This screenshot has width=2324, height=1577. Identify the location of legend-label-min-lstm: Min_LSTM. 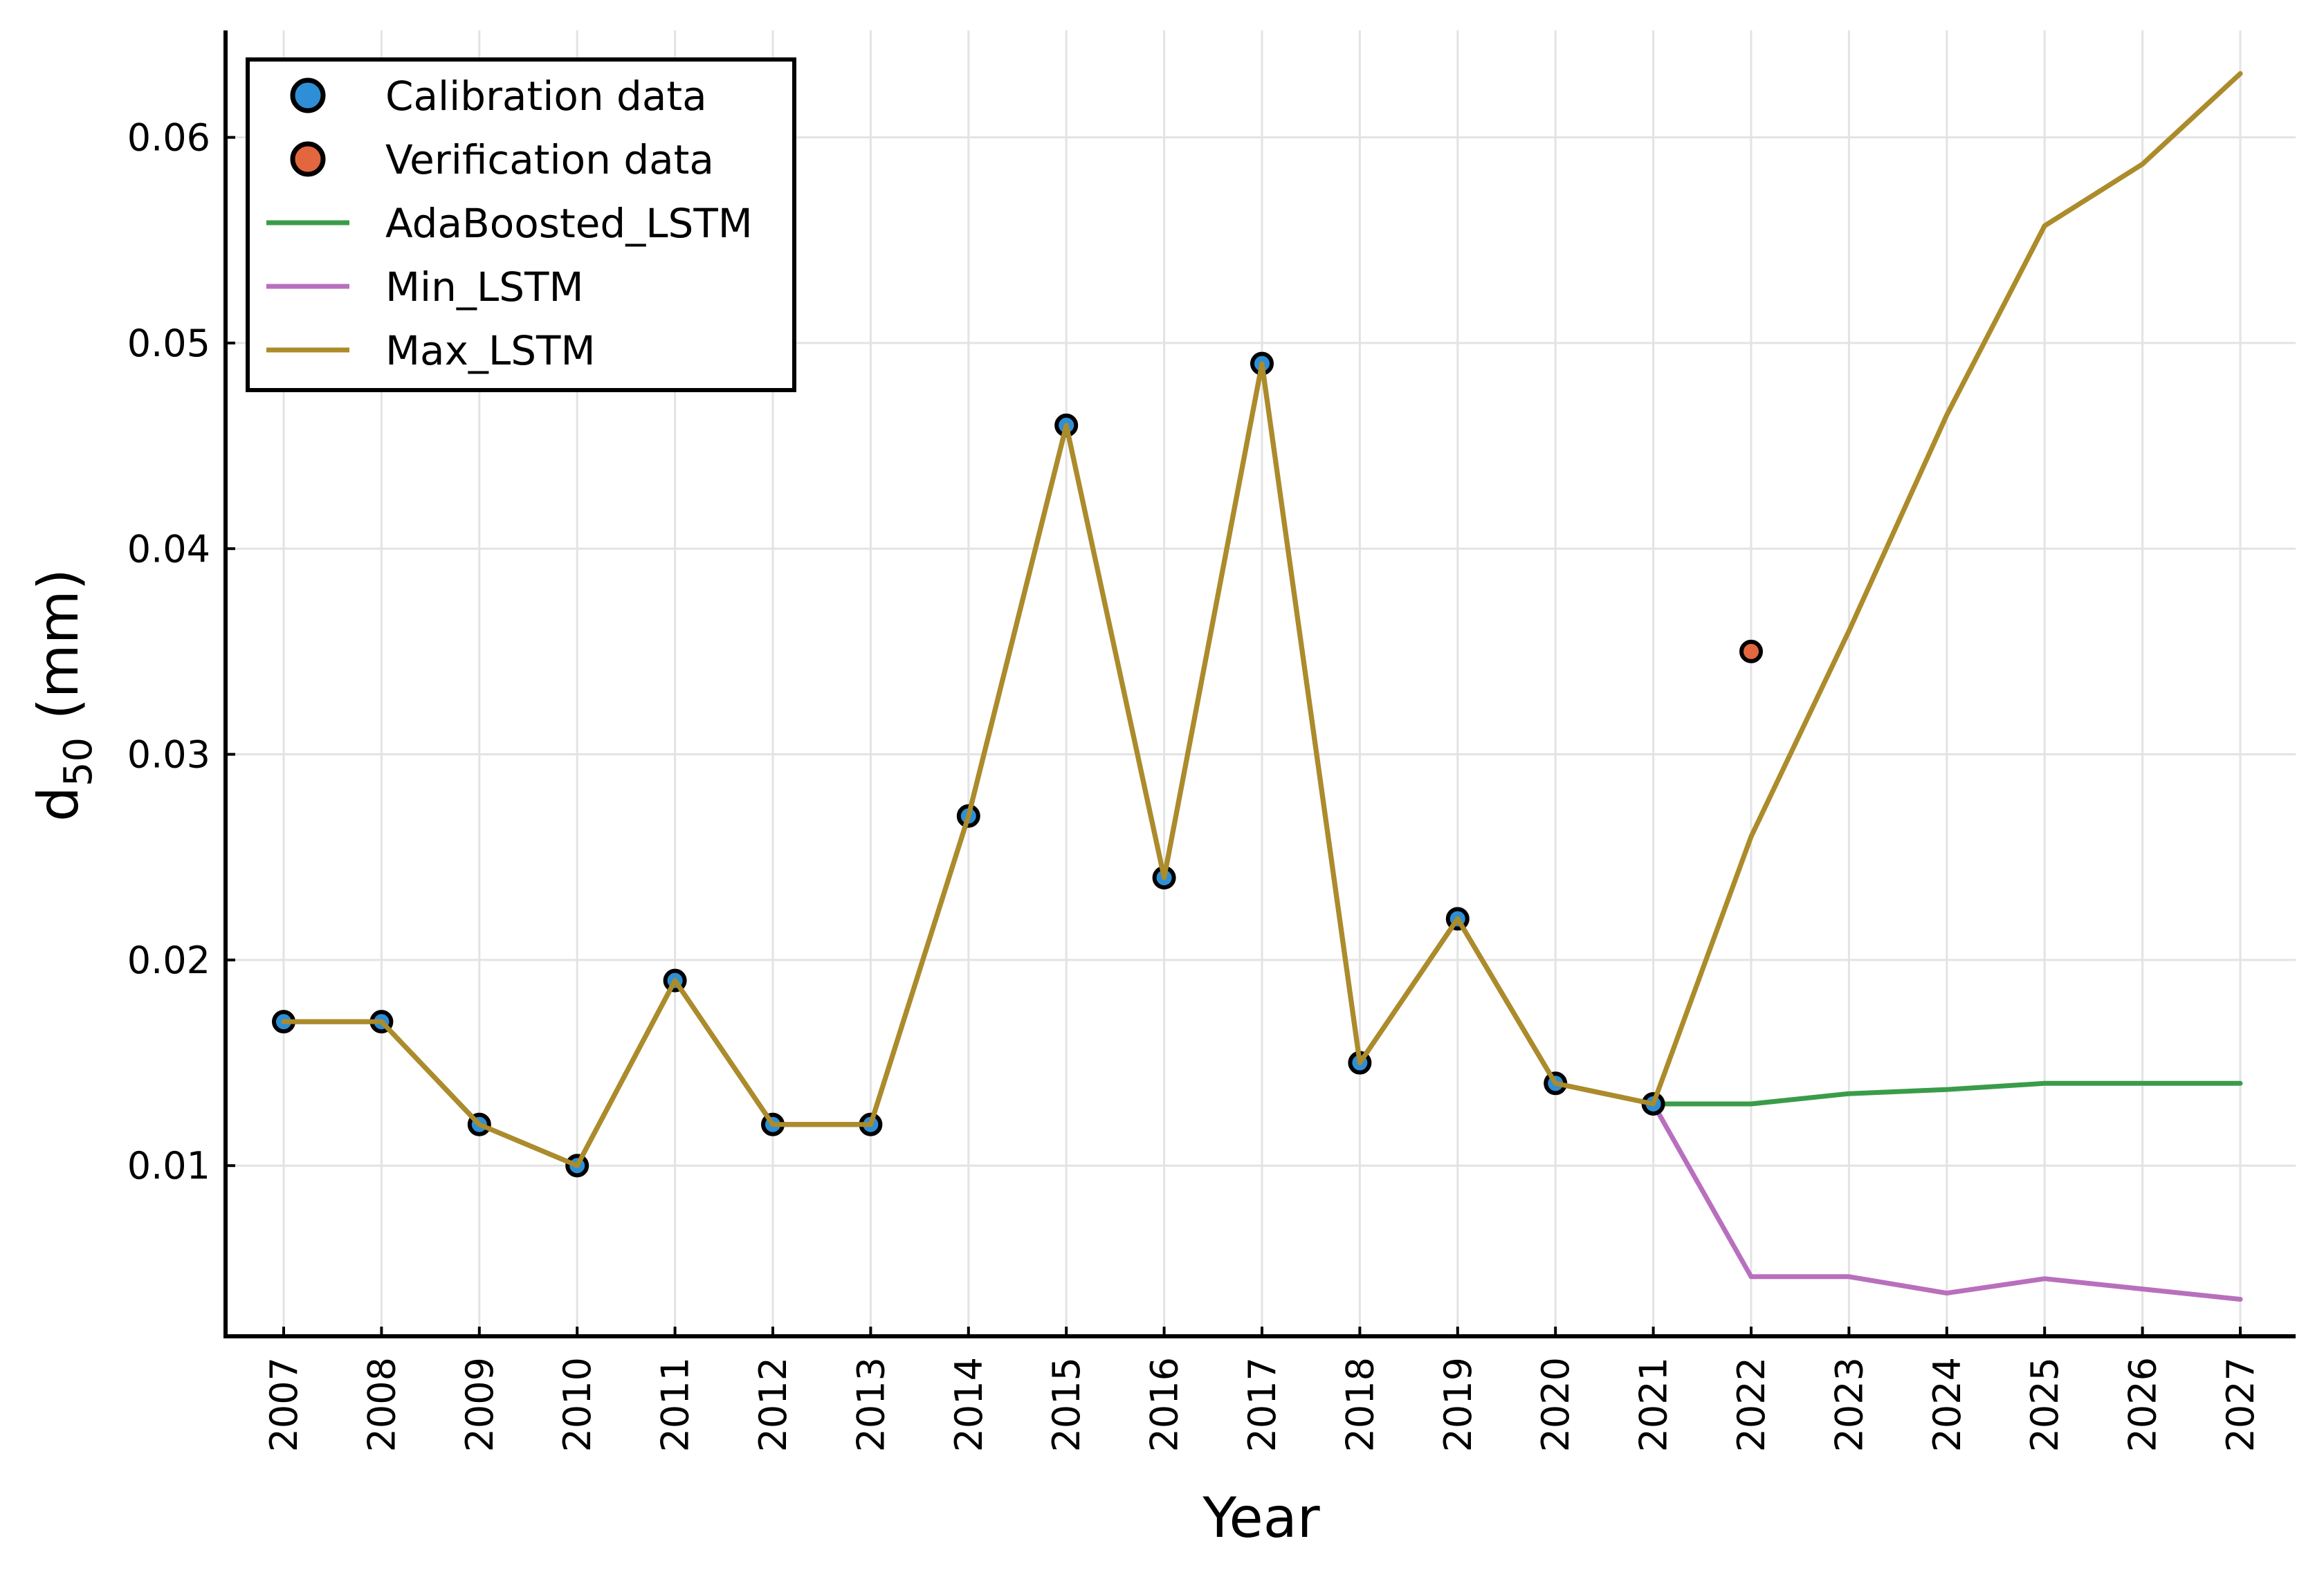
(484, 287).